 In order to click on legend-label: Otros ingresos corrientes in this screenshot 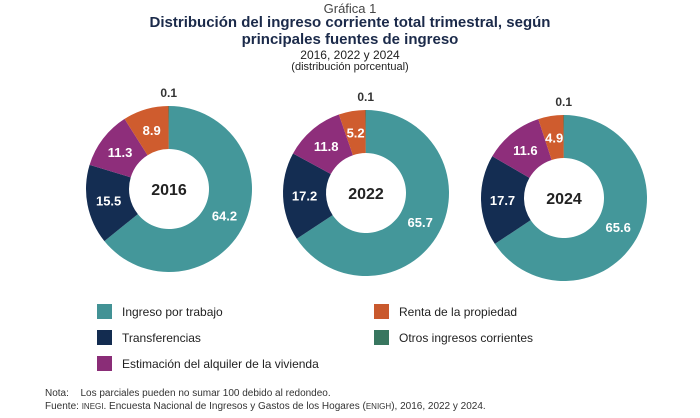, I will do `click(466, 338)`.